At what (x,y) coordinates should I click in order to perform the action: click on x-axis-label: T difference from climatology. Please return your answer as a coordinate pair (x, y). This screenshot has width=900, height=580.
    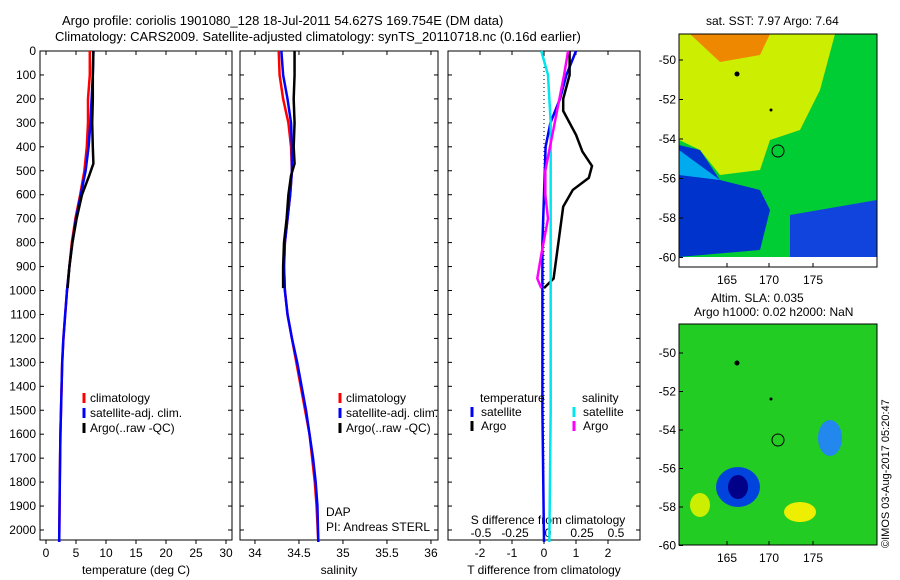
    Looking at the image, I should click on (544, 570).